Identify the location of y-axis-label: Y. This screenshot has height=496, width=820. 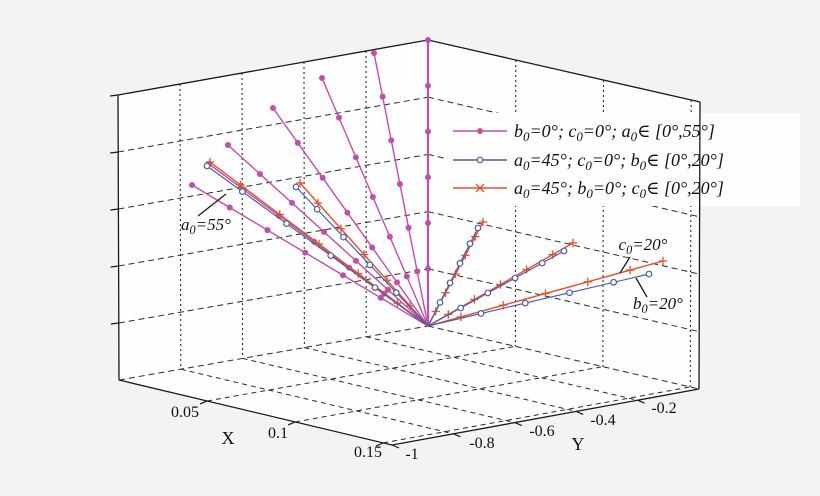
(578, 444).